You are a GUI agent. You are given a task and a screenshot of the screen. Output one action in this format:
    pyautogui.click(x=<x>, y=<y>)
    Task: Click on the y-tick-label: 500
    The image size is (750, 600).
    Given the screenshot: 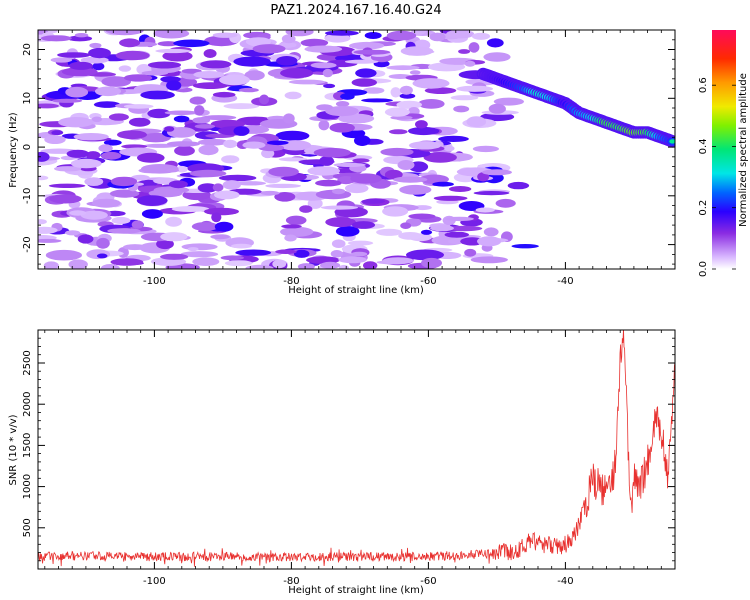 What is the action you would take?
    pyautogui.click(x=27, y=527)
    